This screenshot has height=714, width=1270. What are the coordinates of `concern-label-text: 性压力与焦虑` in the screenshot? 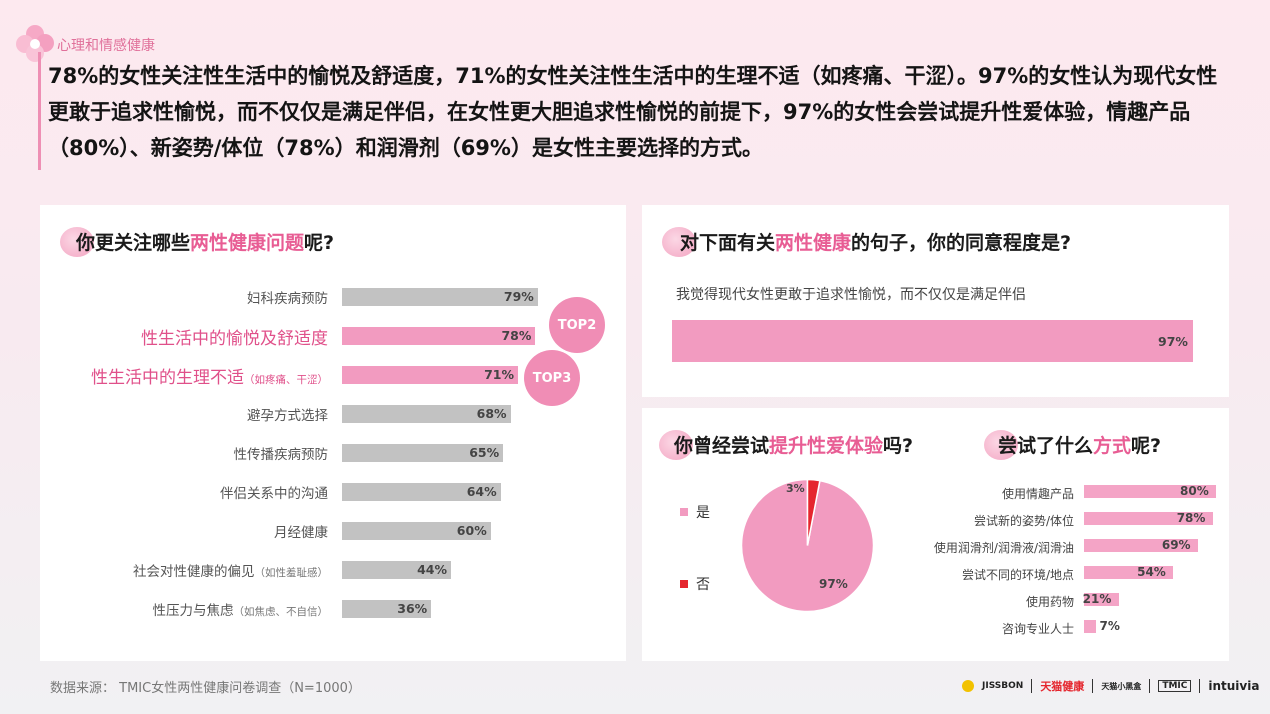 It's located at (193, 611).